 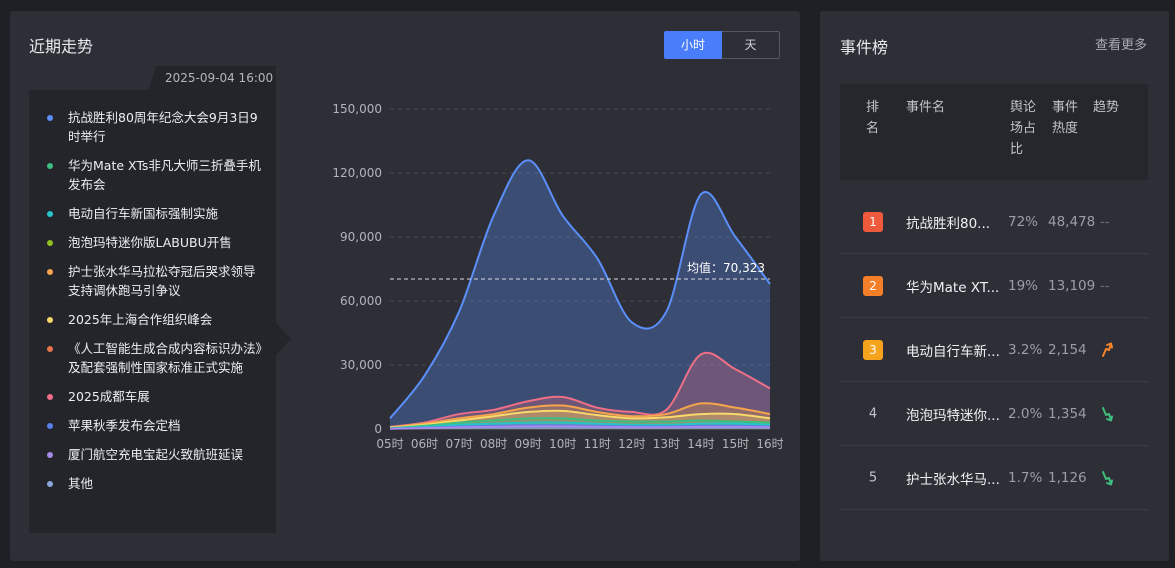 What do you see at coordinates (361, 237) in the screenshot?
I see `y-tick-label: 90,000` at bounding box center [361, 237].